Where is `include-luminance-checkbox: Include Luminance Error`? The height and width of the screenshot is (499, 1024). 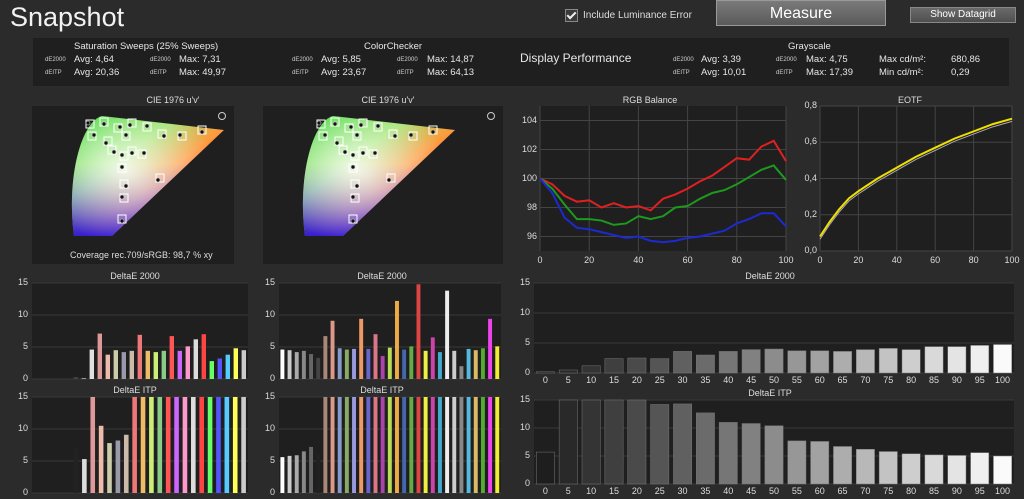 include-luminance-checkbox: Include Luminance Error is located at coordinates (628, 15).